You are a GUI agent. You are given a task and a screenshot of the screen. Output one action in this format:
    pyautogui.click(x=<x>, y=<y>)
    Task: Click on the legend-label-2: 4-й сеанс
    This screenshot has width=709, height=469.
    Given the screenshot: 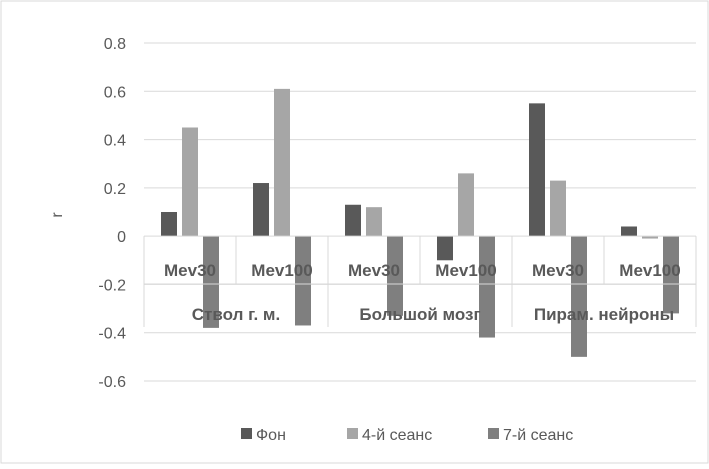 What is the action you would take?
    pyautogui.click(x=397, y=435)
    